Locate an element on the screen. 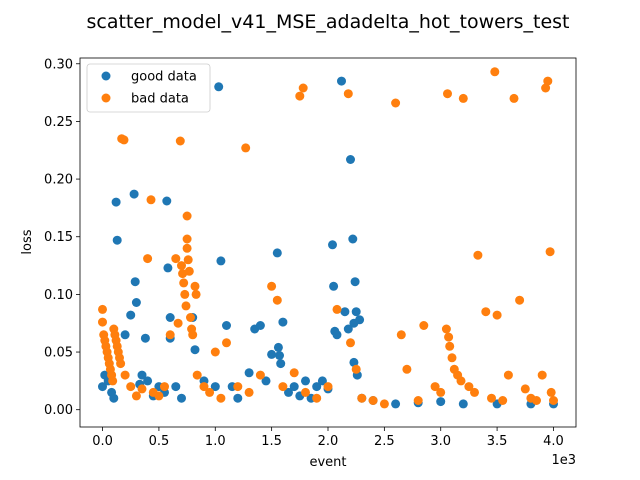 This screenshot has width=640, height=480. legend-marker-good-data is located at coordinates (106, 76).